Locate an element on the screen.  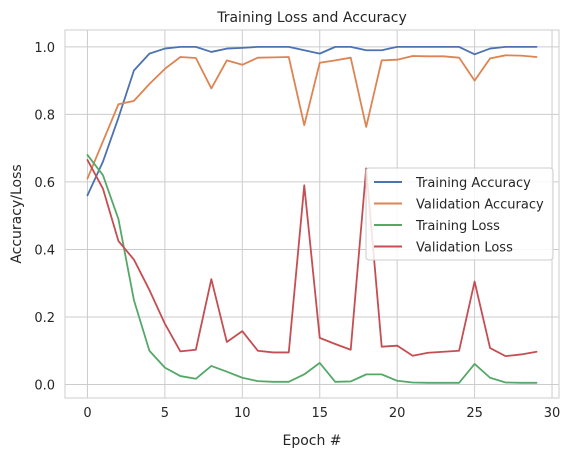
y-tick-label: 0.6 is located at coordinates (44, 183).